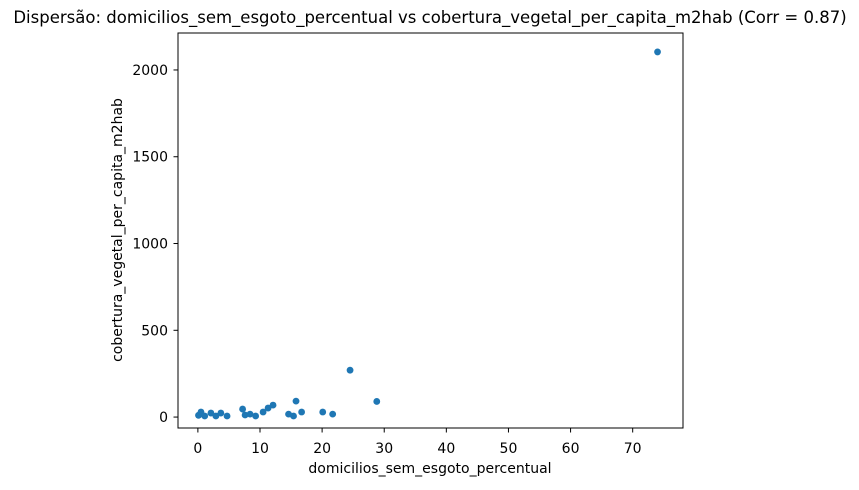  Describe the element at coordinates (150, 158) in the screenshot. I see `y-tick-label: 1500` at that location.